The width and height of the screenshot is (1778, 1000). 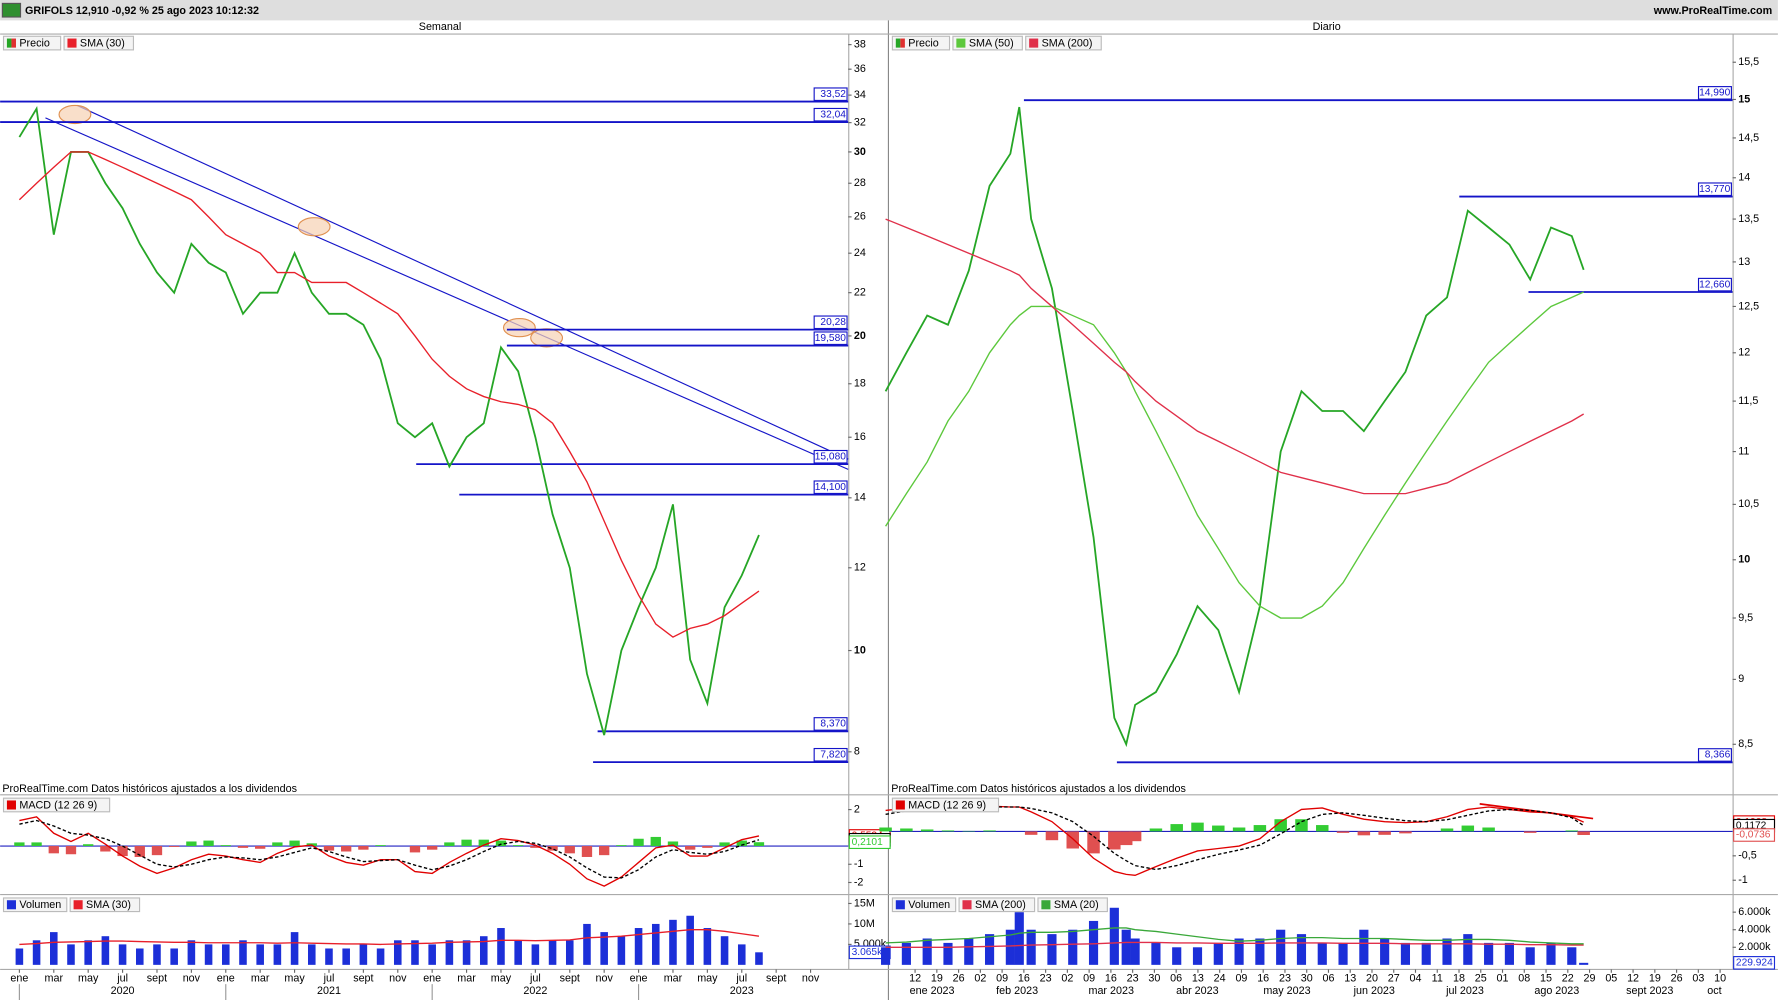 What do you see at coordinates (859, 882) in the screenshot?
I see `y-tick-label: -2` at bounding box center [859, 882].